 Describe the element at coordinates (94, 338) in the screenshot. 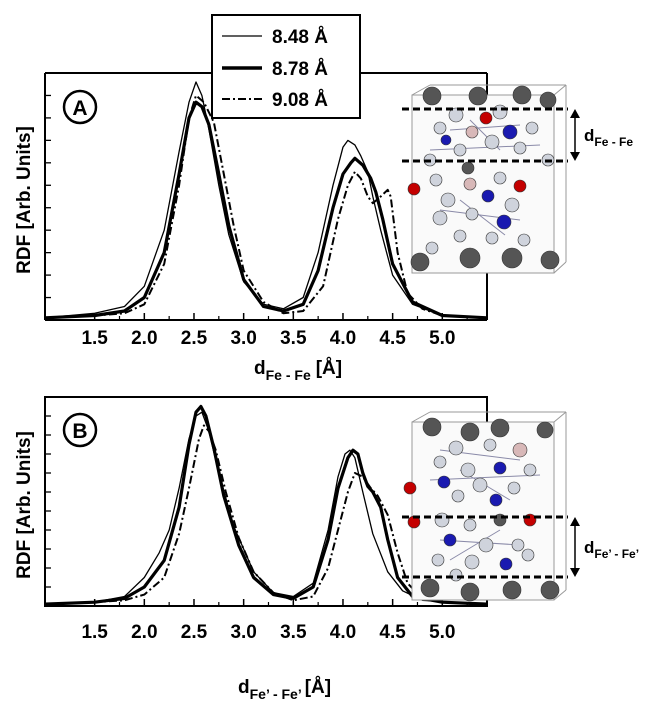

I see `panel-a-x-tick-label: 1.5` at that location.